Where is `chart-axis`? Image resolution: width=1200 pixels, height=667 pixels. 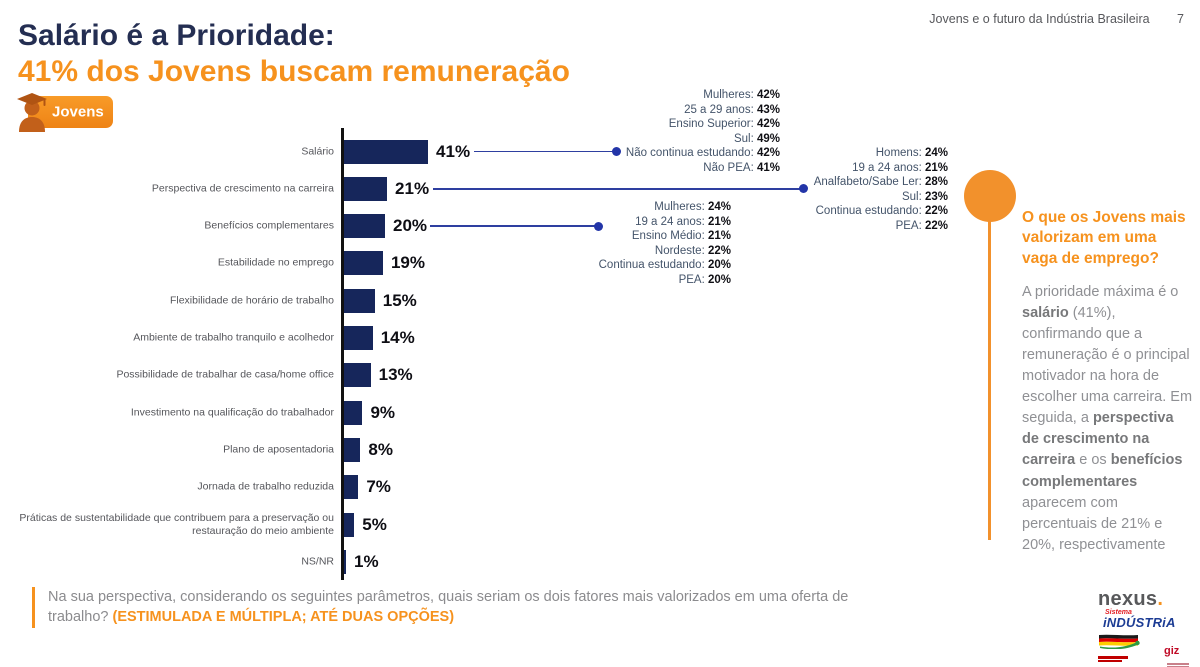 chart-axis is located at coordinates (342, 354).